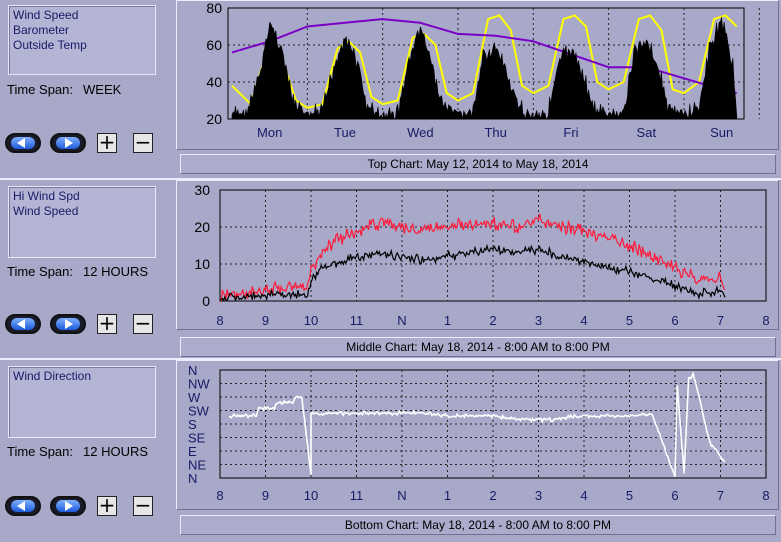 This screenshot has height=542, width=781. Describe the element at coordinates (143, 323) in the screenshot. I see `middle-zoom-out-button: −` at that location.